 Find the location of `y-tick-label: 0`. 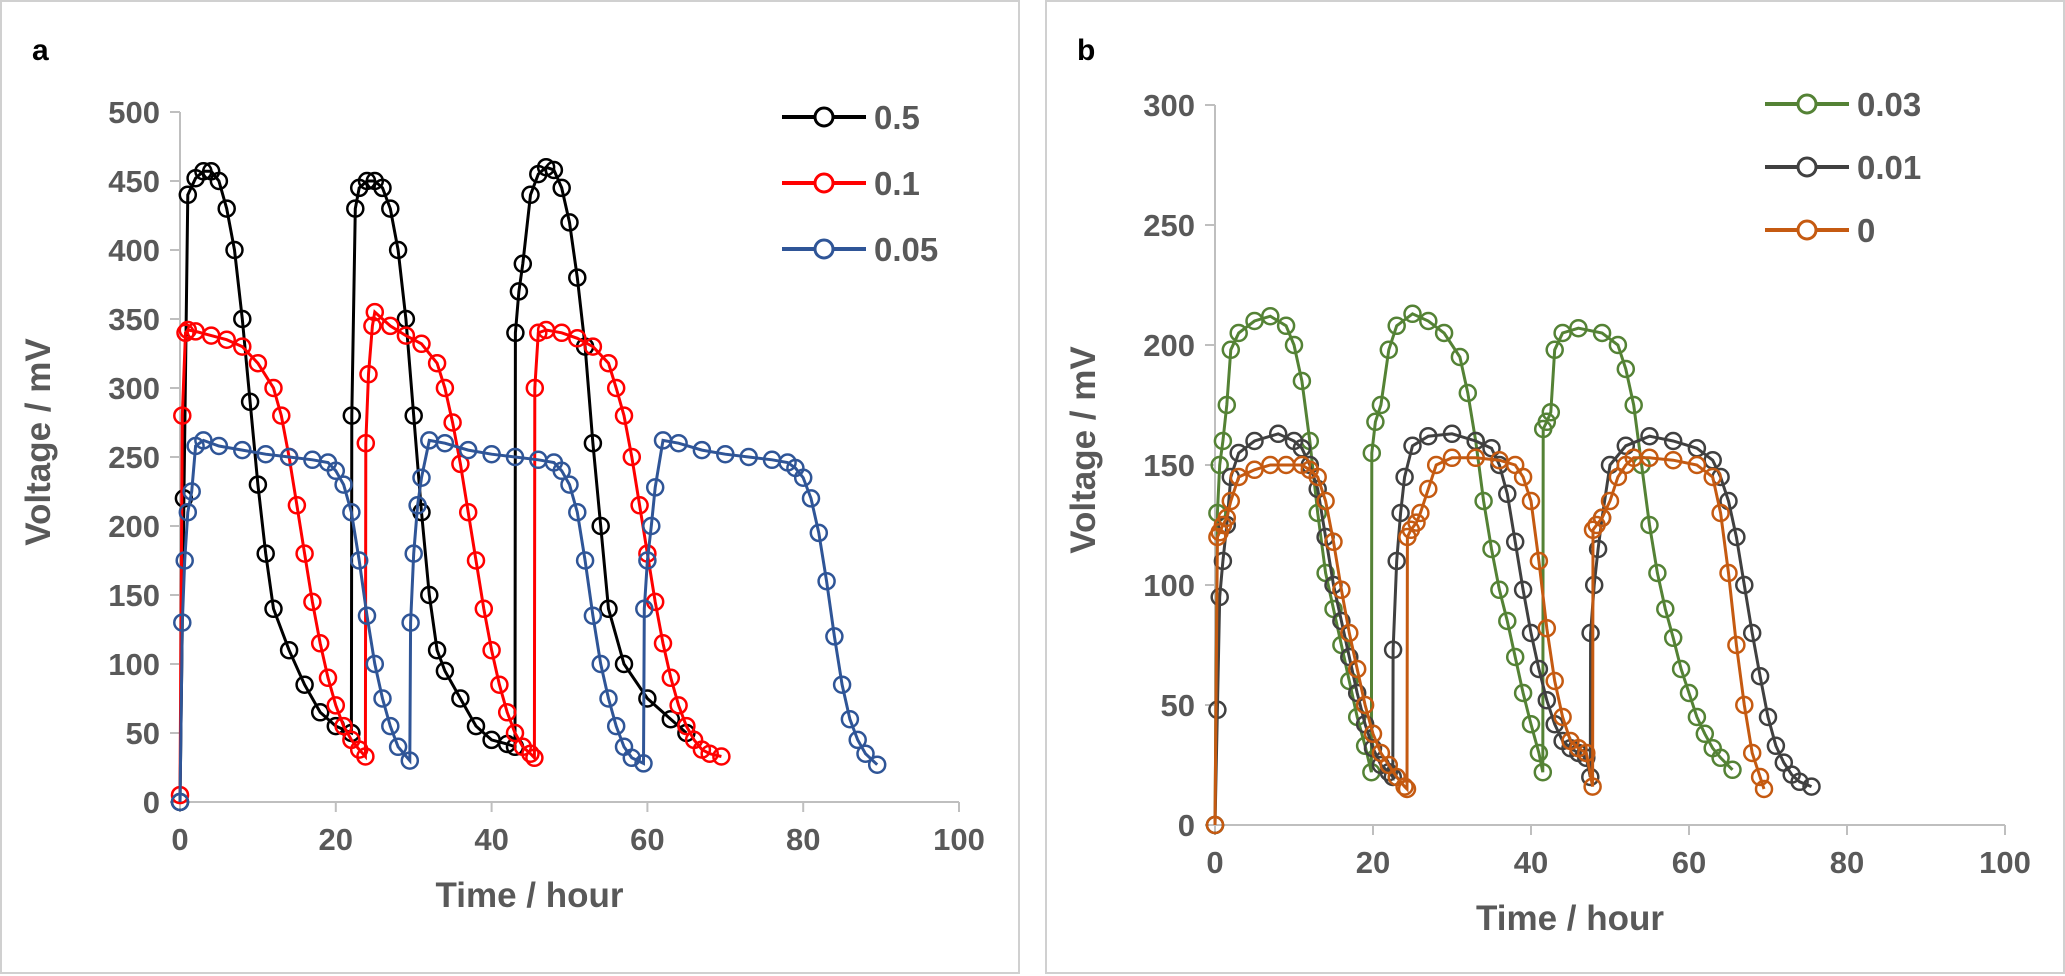

y-tick-label: 0 is located at coordinates (151, 802).